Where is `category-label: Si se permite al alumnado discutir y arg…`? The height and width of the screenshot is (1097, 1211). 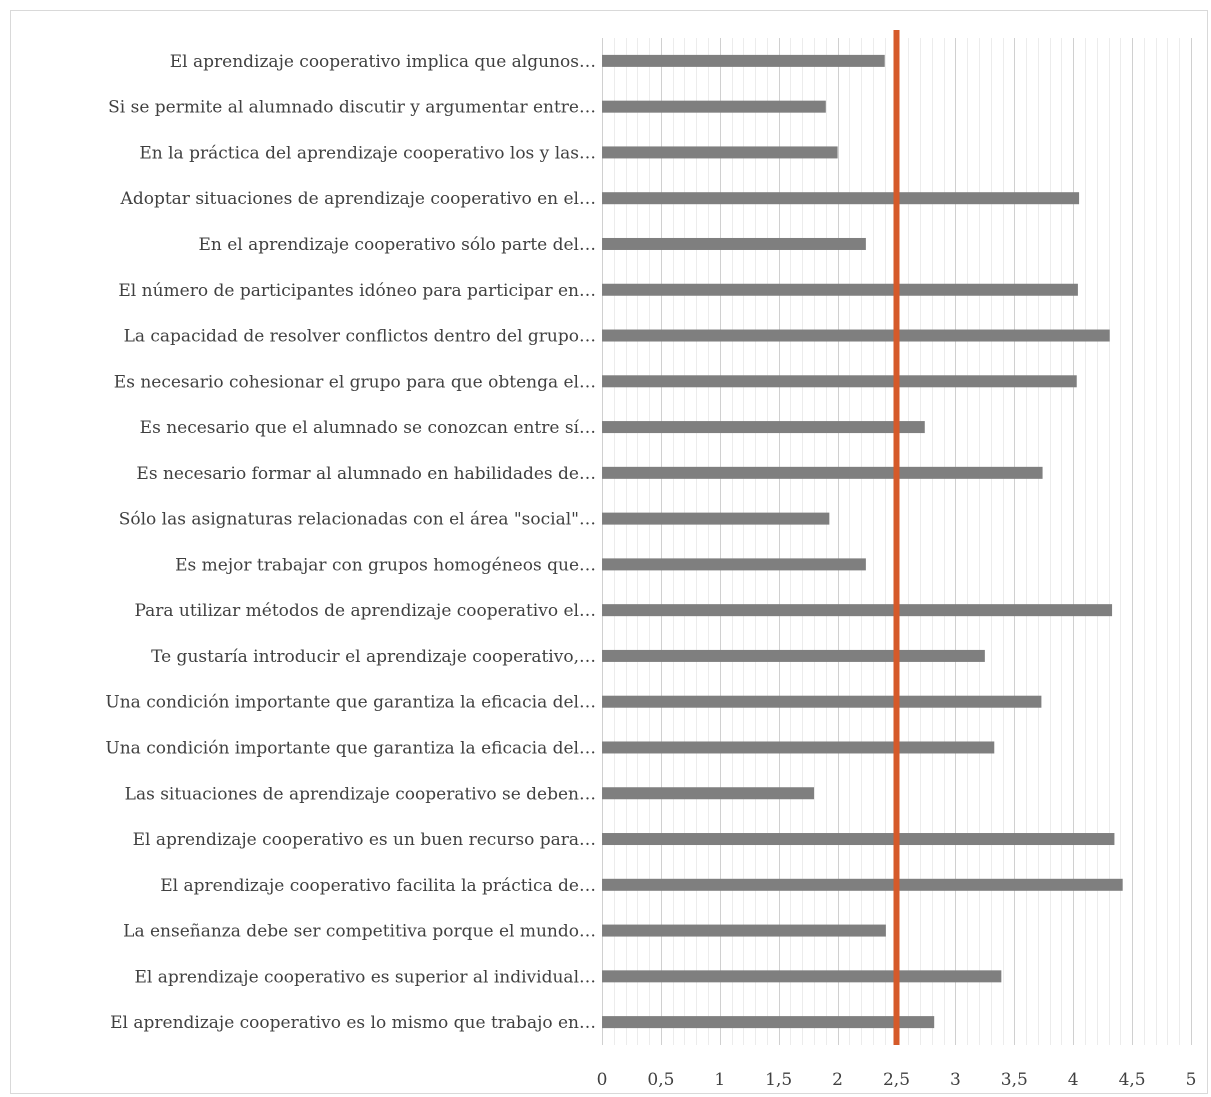 category-label: Si se permite al alumnado discutir y arg… is located at coordinates (352, 108).